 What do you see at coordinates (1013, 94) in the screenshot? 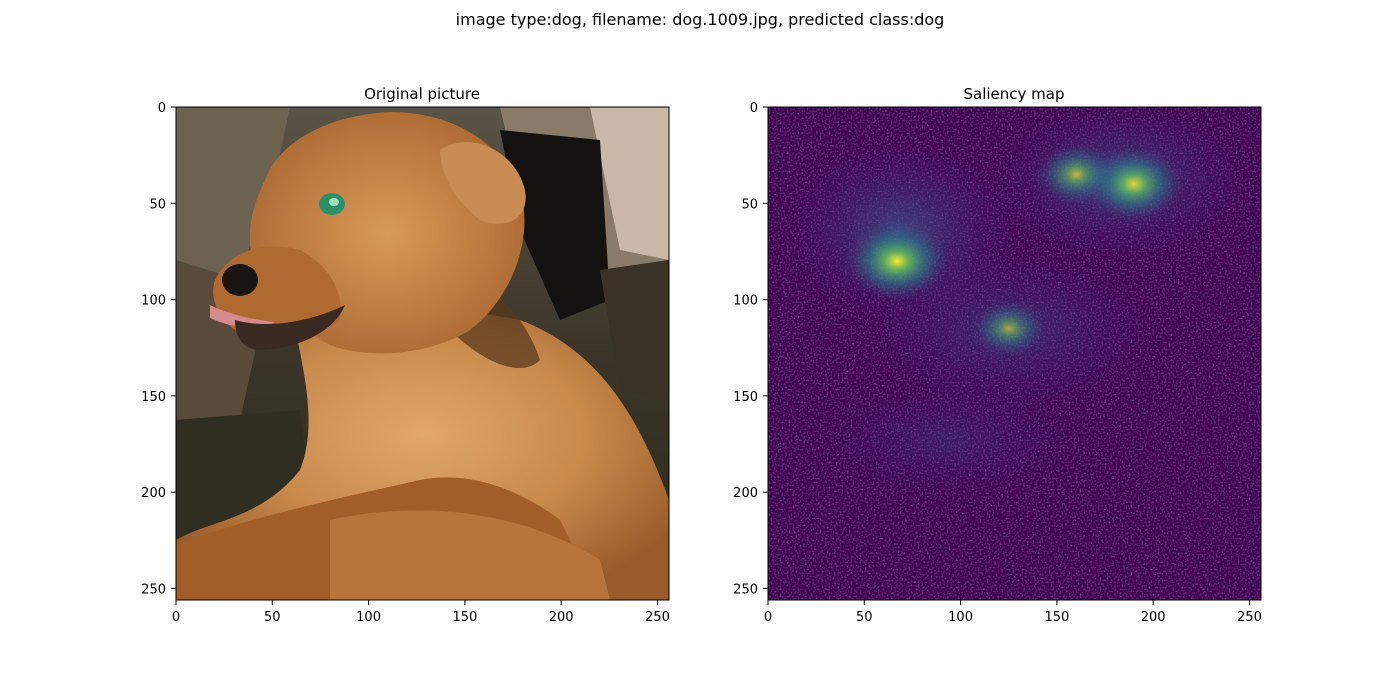
I see `saliency-map-title: Saliency map` at bounding box center [1013, 94].